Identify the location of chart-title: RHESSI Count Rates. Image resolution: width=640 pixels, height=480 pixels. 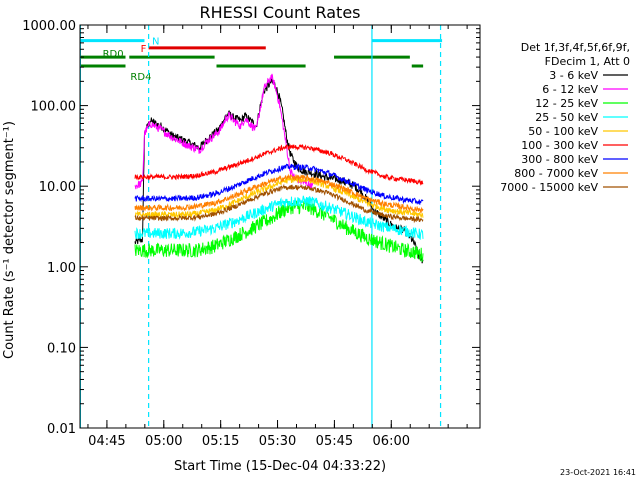
(280, 12).